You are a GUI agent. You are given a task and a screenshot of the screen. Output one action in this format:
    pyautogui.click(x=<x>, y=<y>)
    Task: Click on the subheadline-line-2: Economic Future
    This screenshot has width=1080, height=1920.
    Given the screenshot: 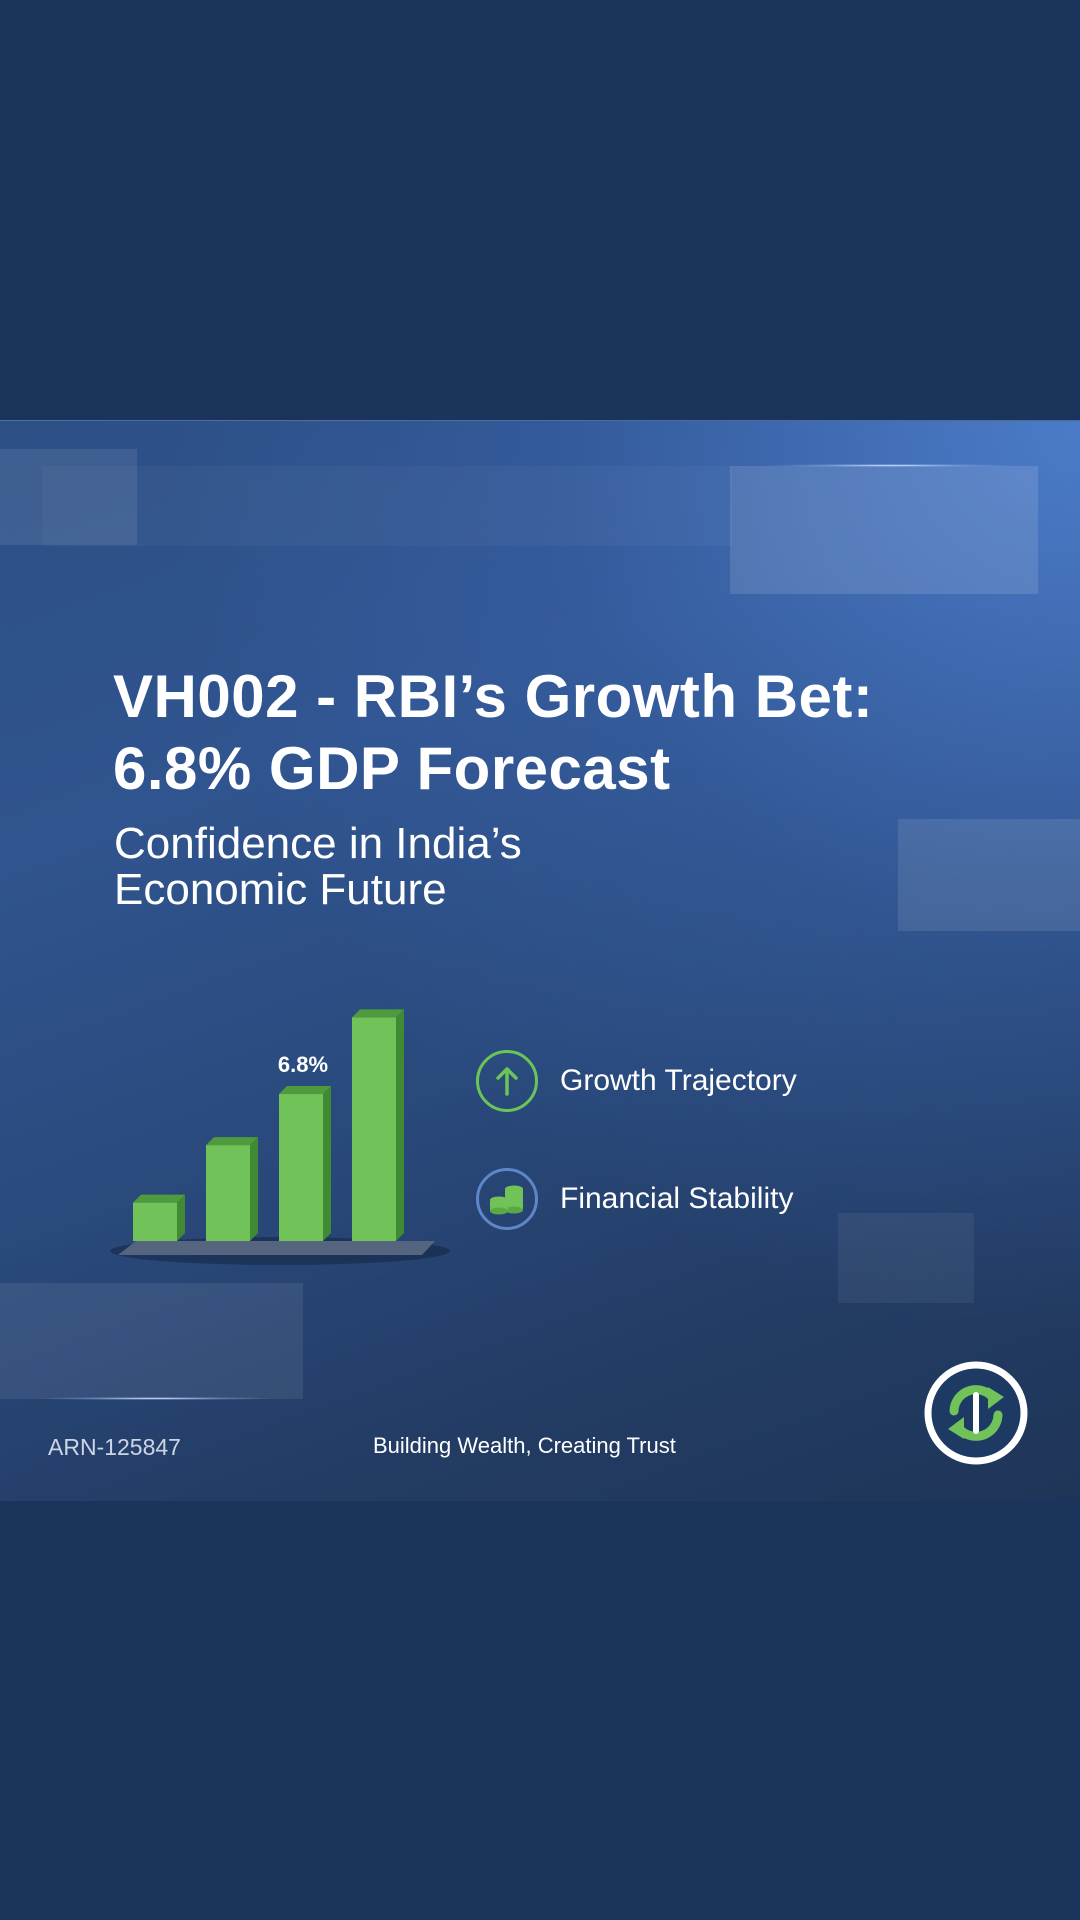 What is the action you would take?
    pyautogui.click(x=280, y=889)
    